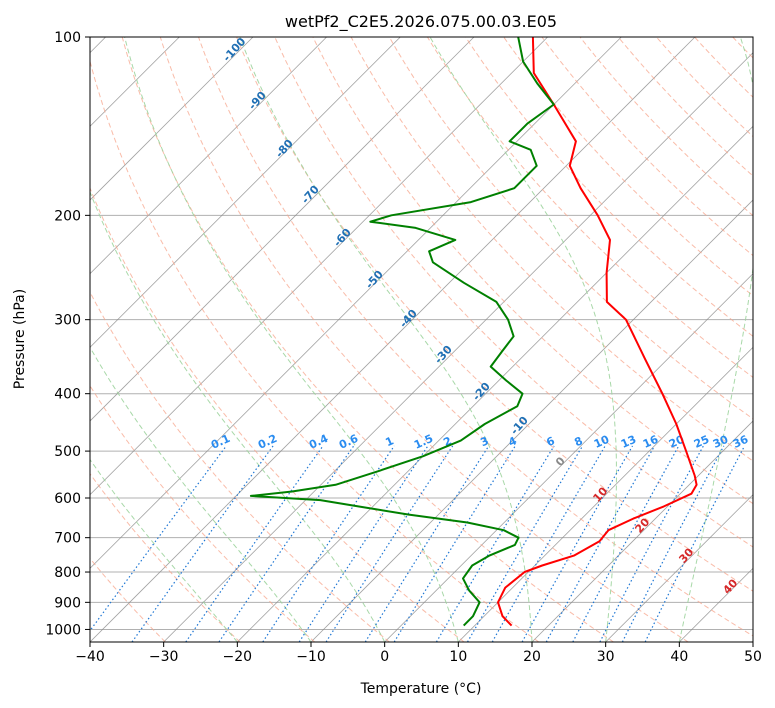  I want to click on y-tick-label: 800, so click(67, 573).